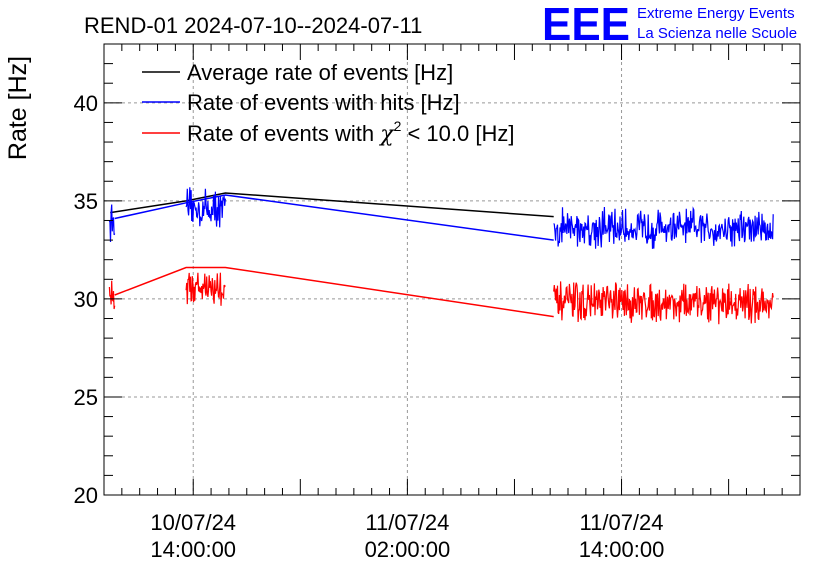 This screenshot has width=836, height=572. I want to click on legend-label-chi2-main: Rate of events with, so click(283, 133).